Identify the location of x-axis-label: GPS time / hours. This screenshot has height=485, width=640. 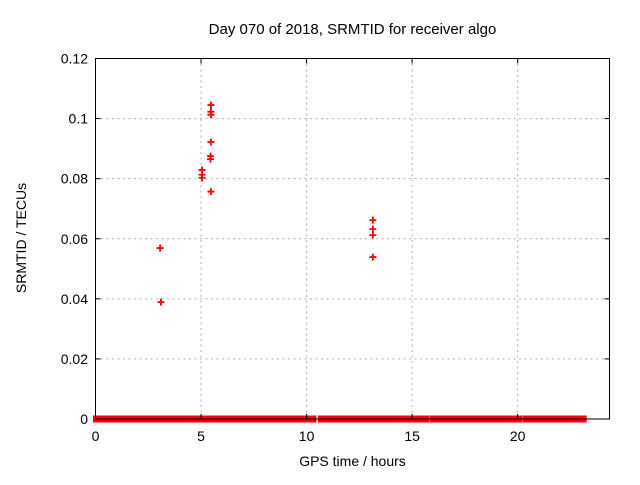
(352, 461).